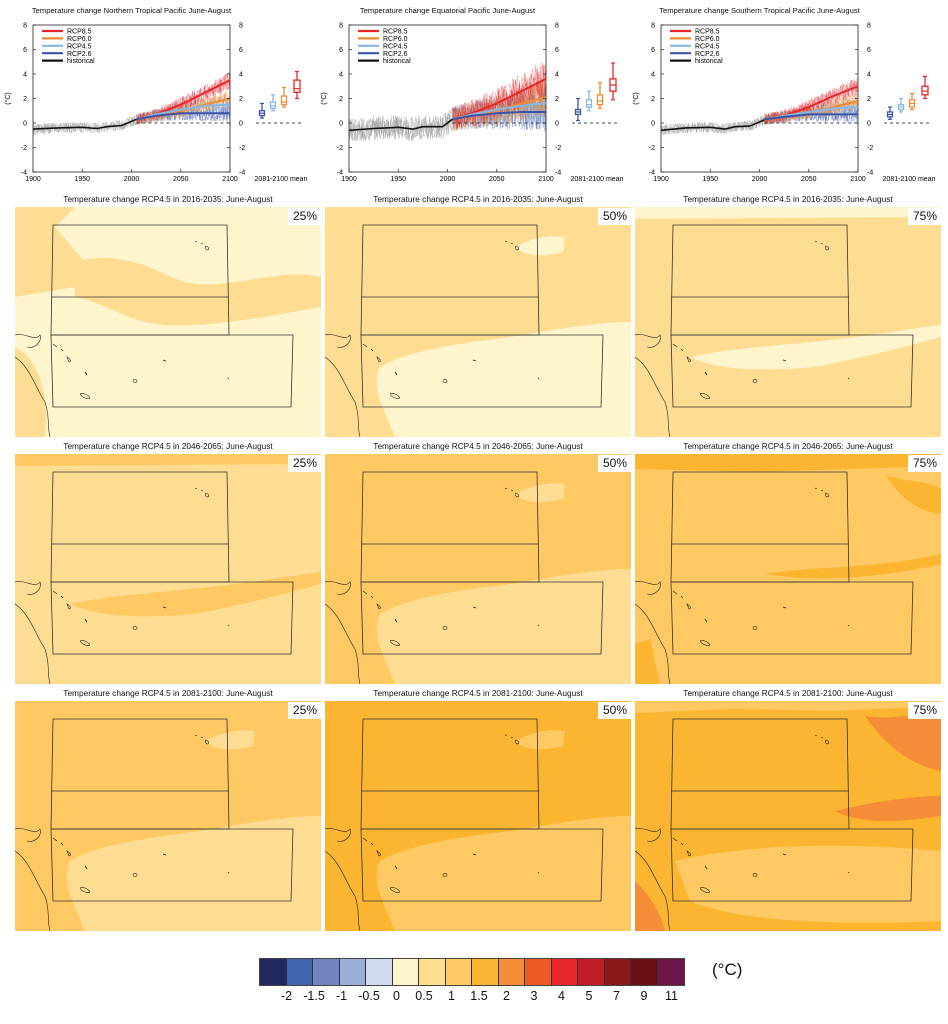  What do you see at coordinates (79, 54) in the screenshot?
I see `legend-label: RCP2.6` at bounding box center [79, 54].